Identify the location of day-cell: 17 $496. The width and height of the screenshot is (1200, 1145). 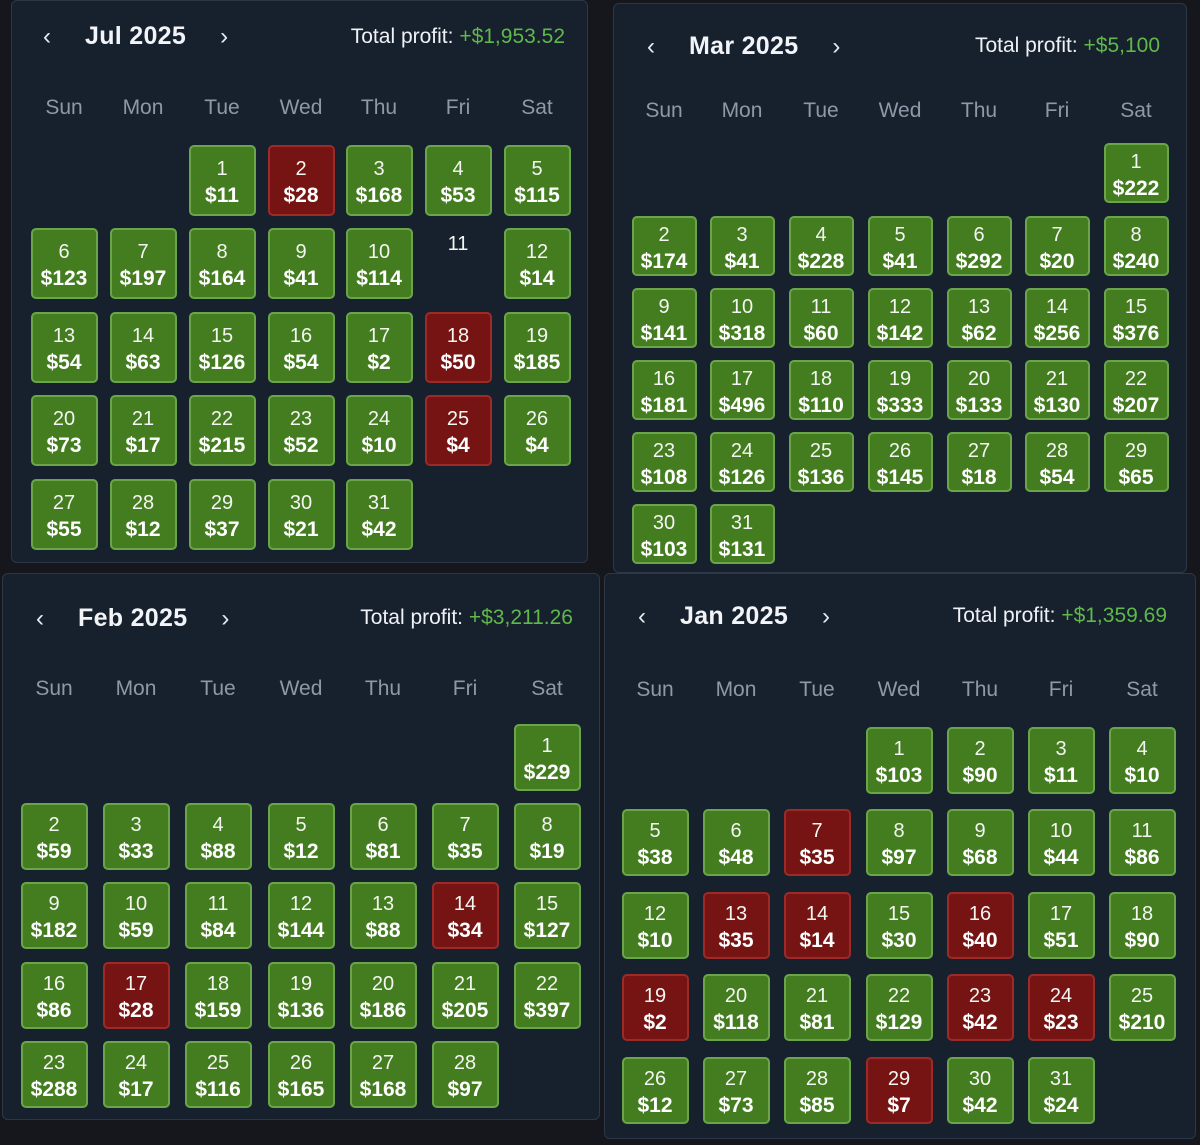
(742, 390).